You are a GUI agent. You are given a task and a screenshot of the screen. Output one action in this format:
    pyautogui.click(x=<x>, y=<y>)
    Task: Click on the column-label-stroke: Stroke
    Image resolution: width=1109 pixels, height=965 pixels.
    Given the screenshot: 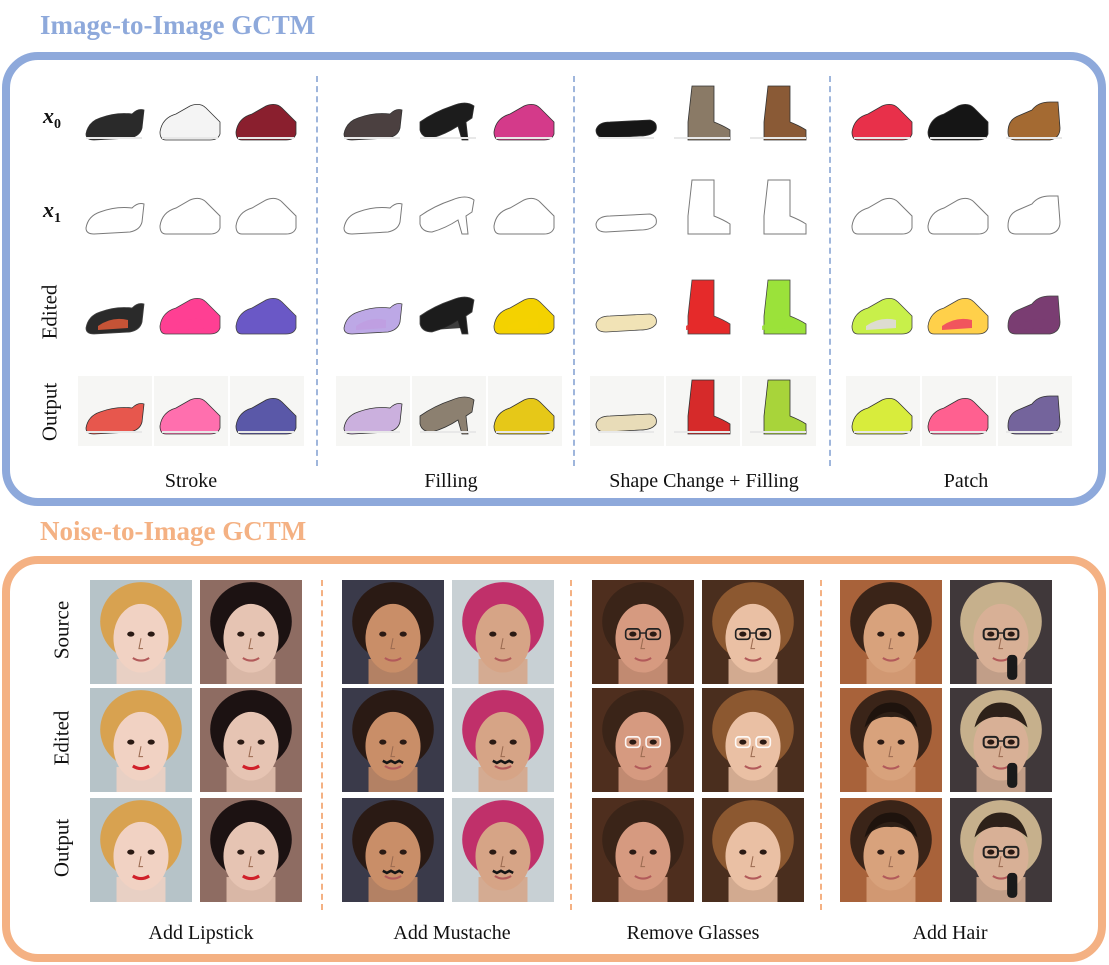 What is the action you would take?
    pyautogui.click(x=191, y=481)
    